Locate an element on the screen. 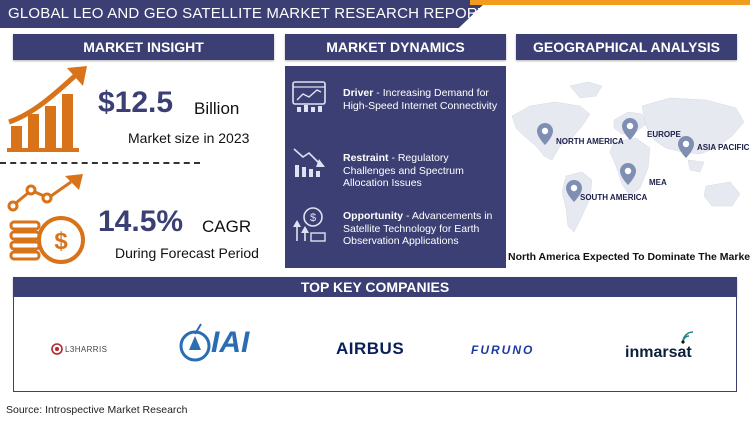  opportunity-dollar-icon: $ is located at coordinates (309, 224).